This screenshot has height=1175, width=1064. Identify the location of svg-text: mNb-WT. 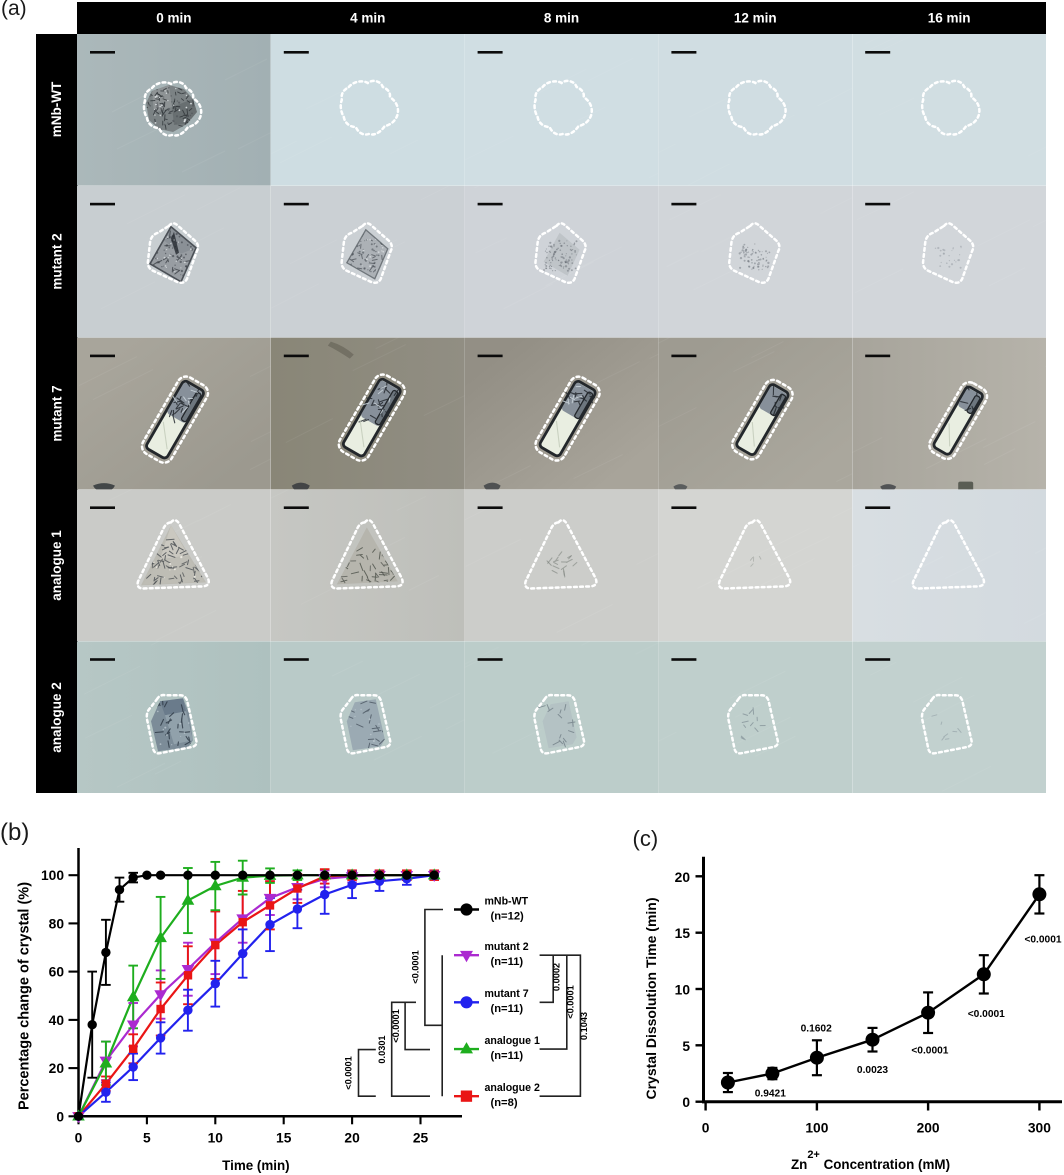
(507, 901).